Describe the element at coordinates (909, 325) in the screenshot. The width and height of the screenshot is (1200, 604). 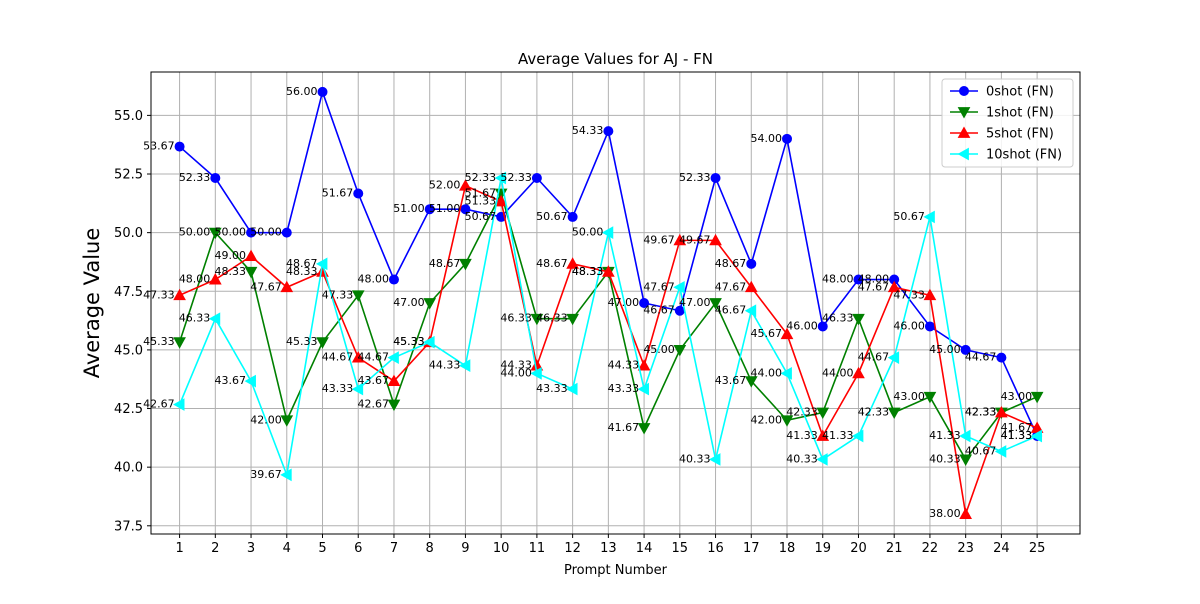
I see `data-label: 46.00` at that location.